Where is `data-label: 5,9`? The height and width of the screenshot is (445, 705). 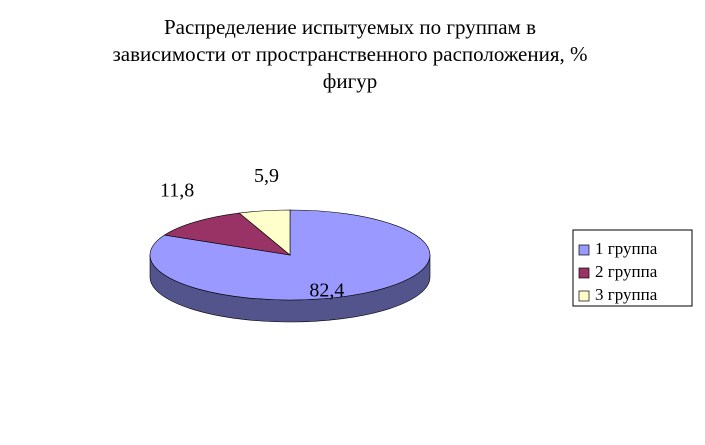 data-label: 5,9 is located at coordinates (266, 176).